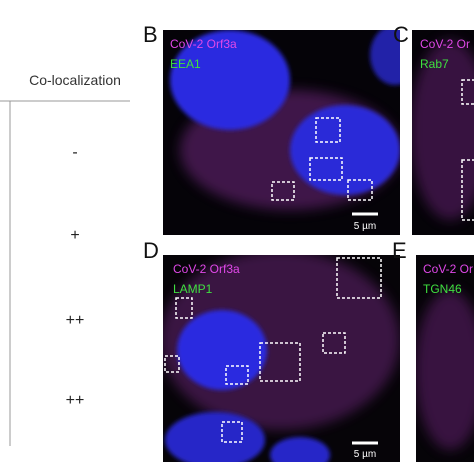  Describe the element at coordinates (399, 250) in the screenshot. I see `panel-label: E` at that location.